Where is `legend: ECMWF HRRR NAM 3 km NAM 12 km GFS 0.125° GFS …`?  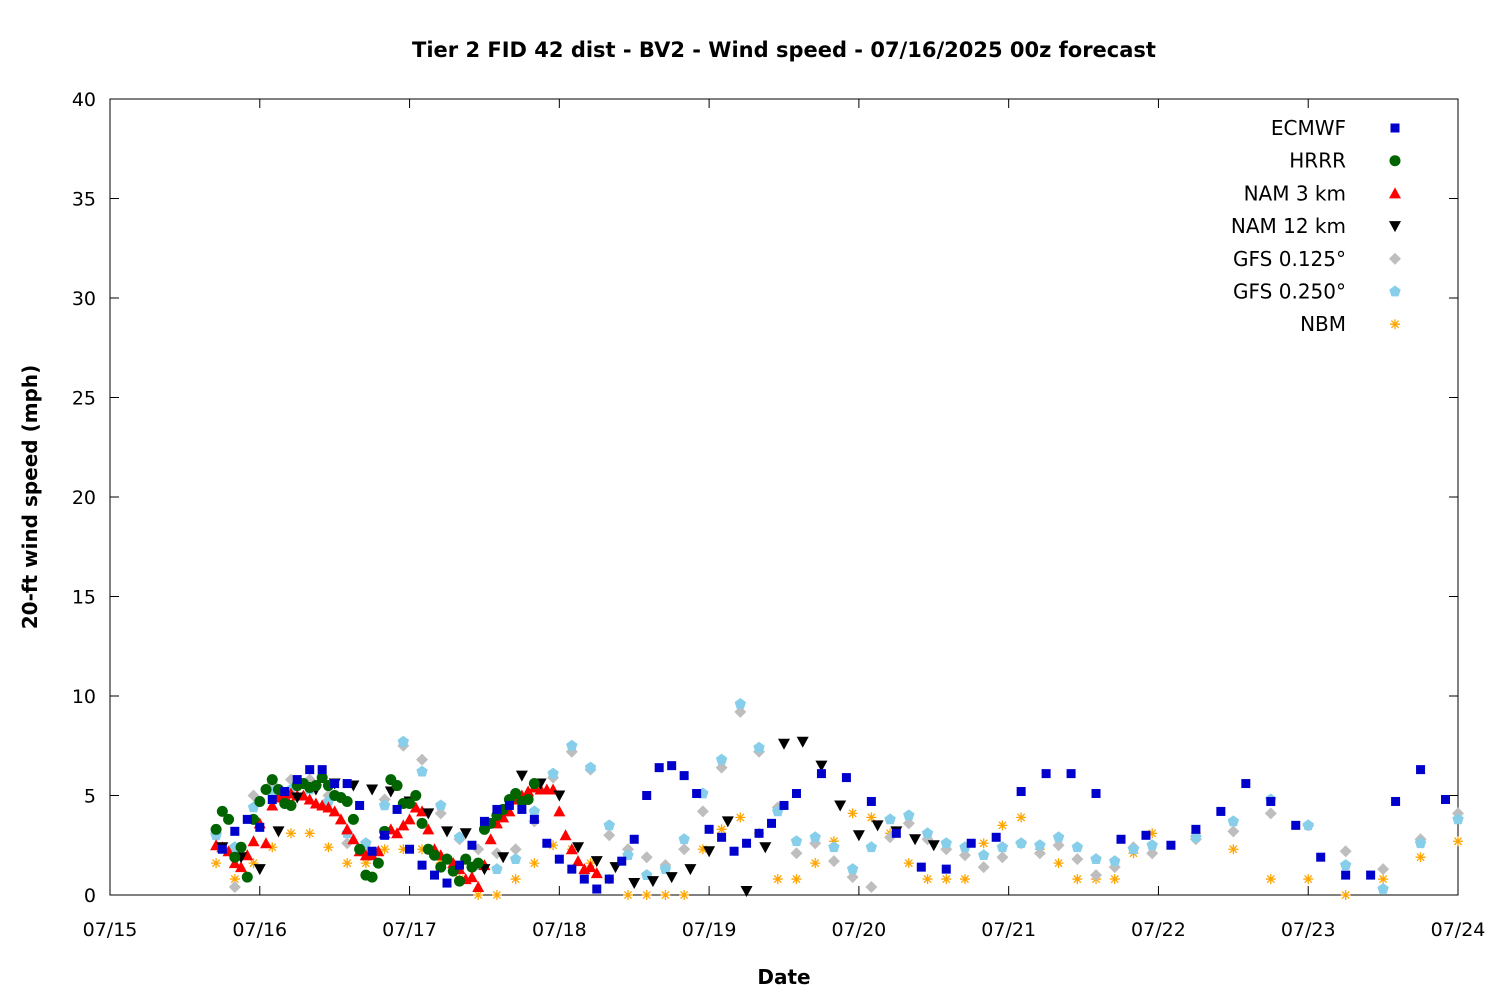 legend: ECMWF HRRR NAM 3 km NAM 12 km GFS 0.125° GFS … is located at coordinates (1316, 226).